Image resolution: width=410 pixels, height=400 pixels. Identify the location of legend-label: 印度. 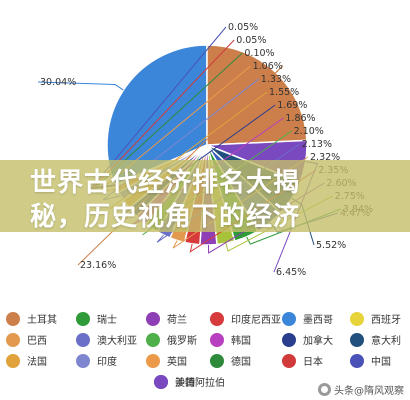
(107, 362).